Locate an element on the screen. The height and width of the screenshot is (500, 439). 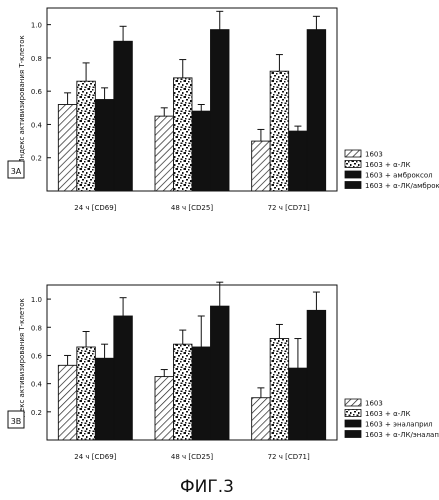
panel-label: 3A is located at coordinates (16, 171).